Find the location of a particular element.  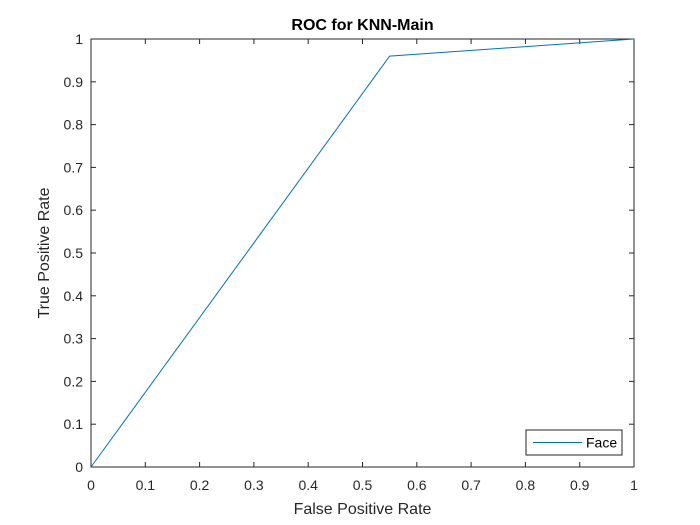

y-tick-label: 0.5 is located at coordinates (74, 253).